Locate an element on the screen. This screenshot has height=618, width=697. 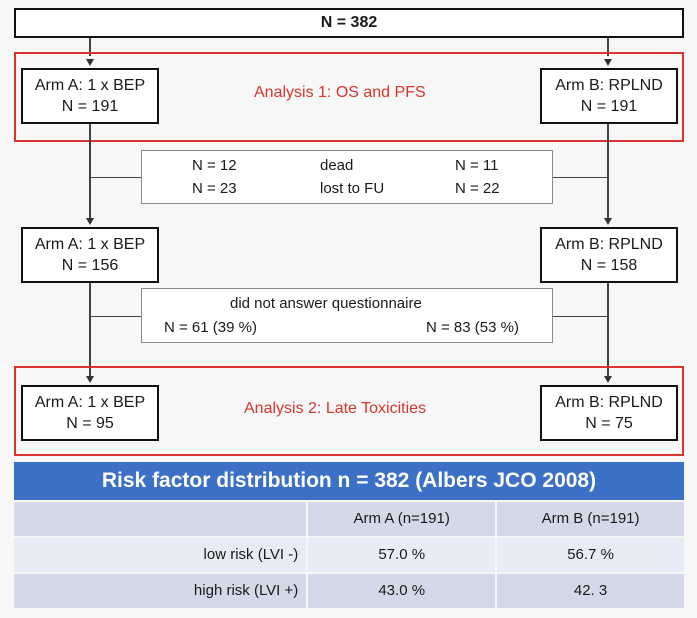
dead-arm-a: N = 12 is located at coordinates (214, 165).